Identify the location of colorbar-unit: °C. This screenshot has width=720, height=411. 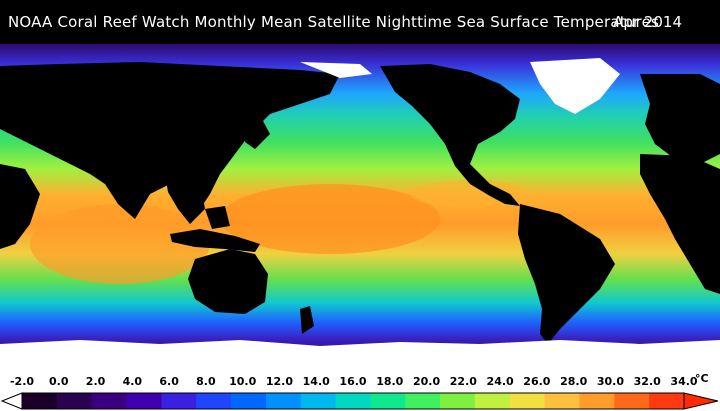
(702, 378).